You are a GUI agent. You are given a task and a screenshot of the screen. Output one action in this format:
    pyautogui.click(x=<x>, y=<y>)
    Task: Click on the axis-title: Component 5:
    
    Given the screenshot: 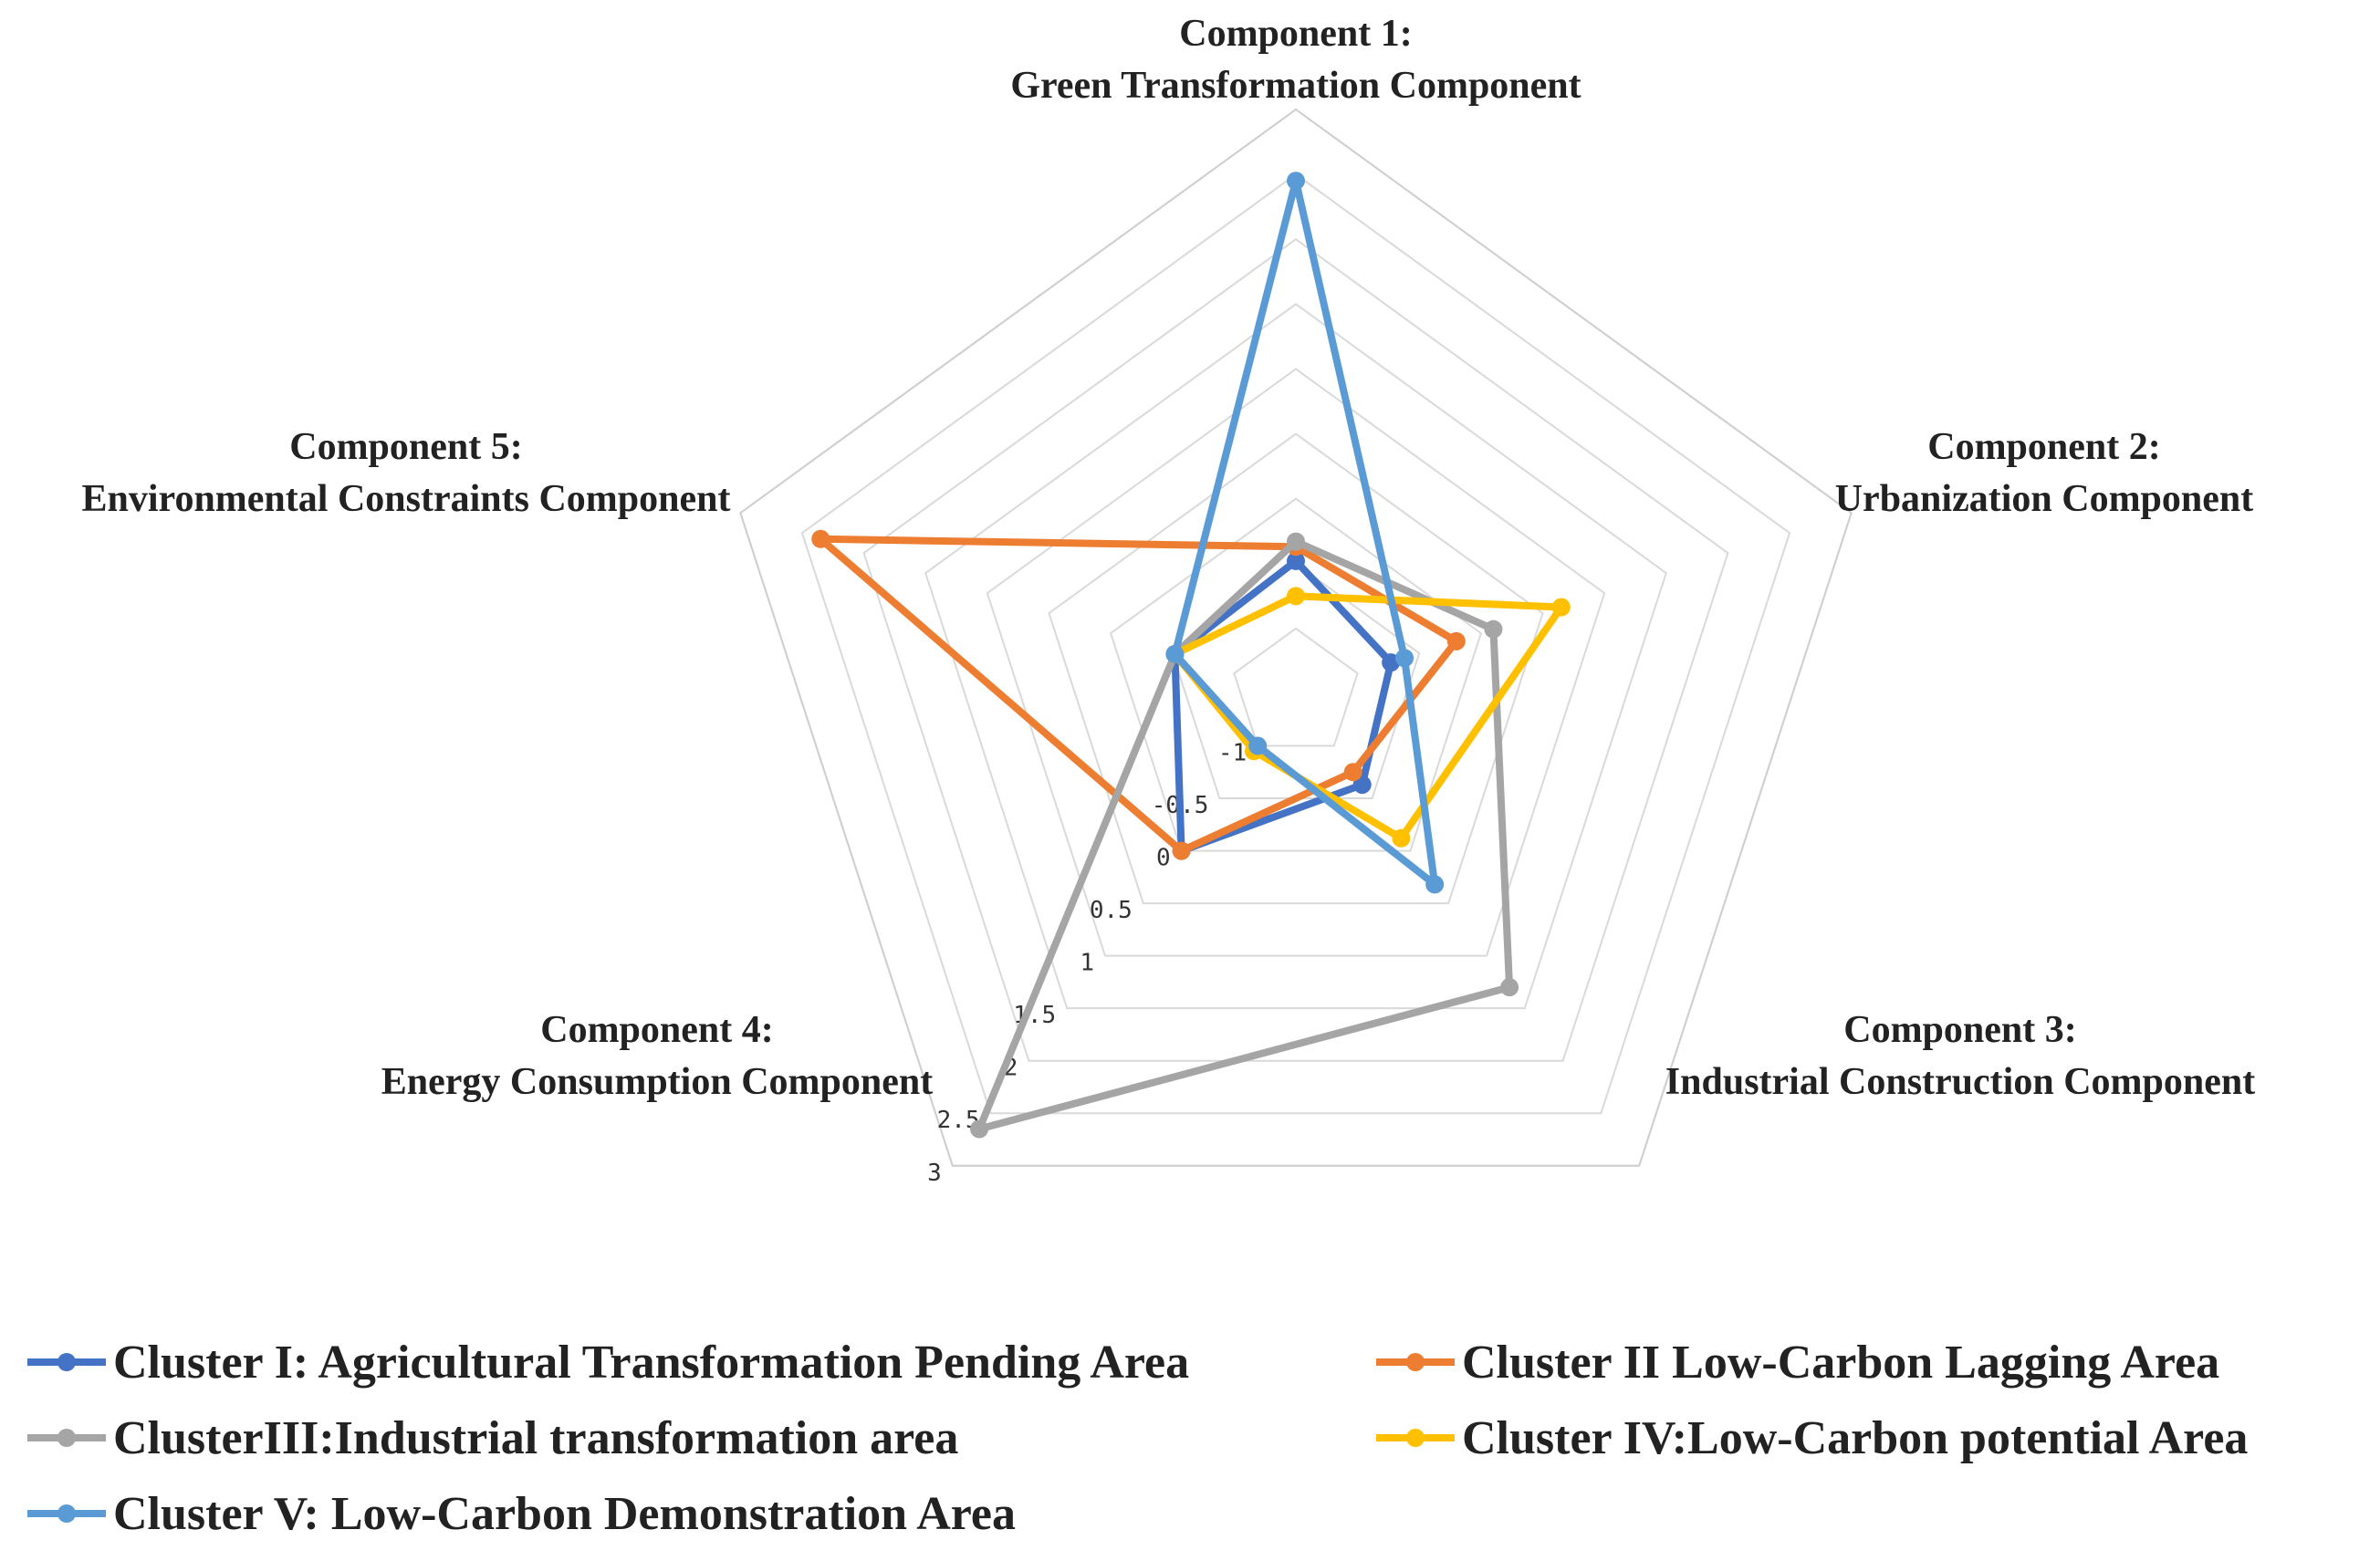 What is the action you would take?
    pyautogui.click(x=406, y=447)
    